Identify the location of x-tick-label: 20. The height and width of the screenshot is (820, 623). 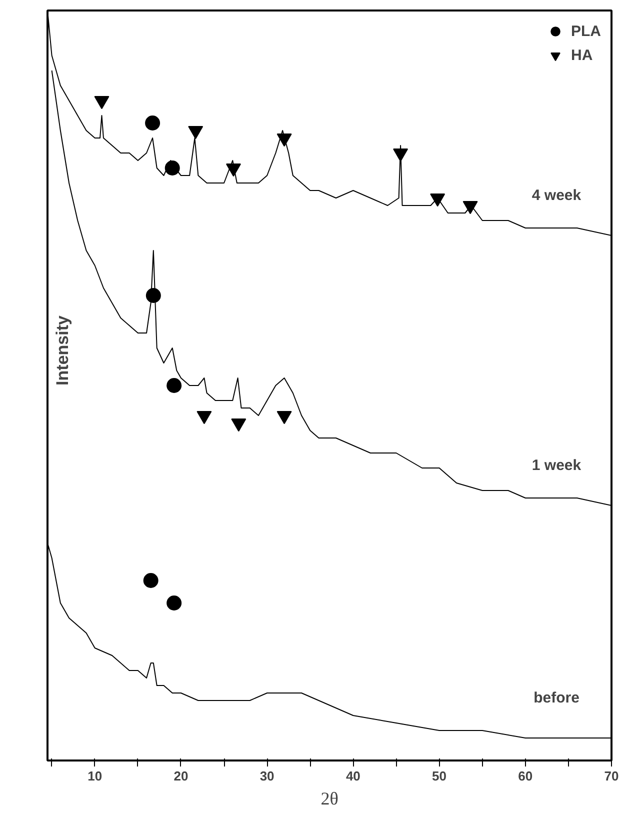
(181, 776).